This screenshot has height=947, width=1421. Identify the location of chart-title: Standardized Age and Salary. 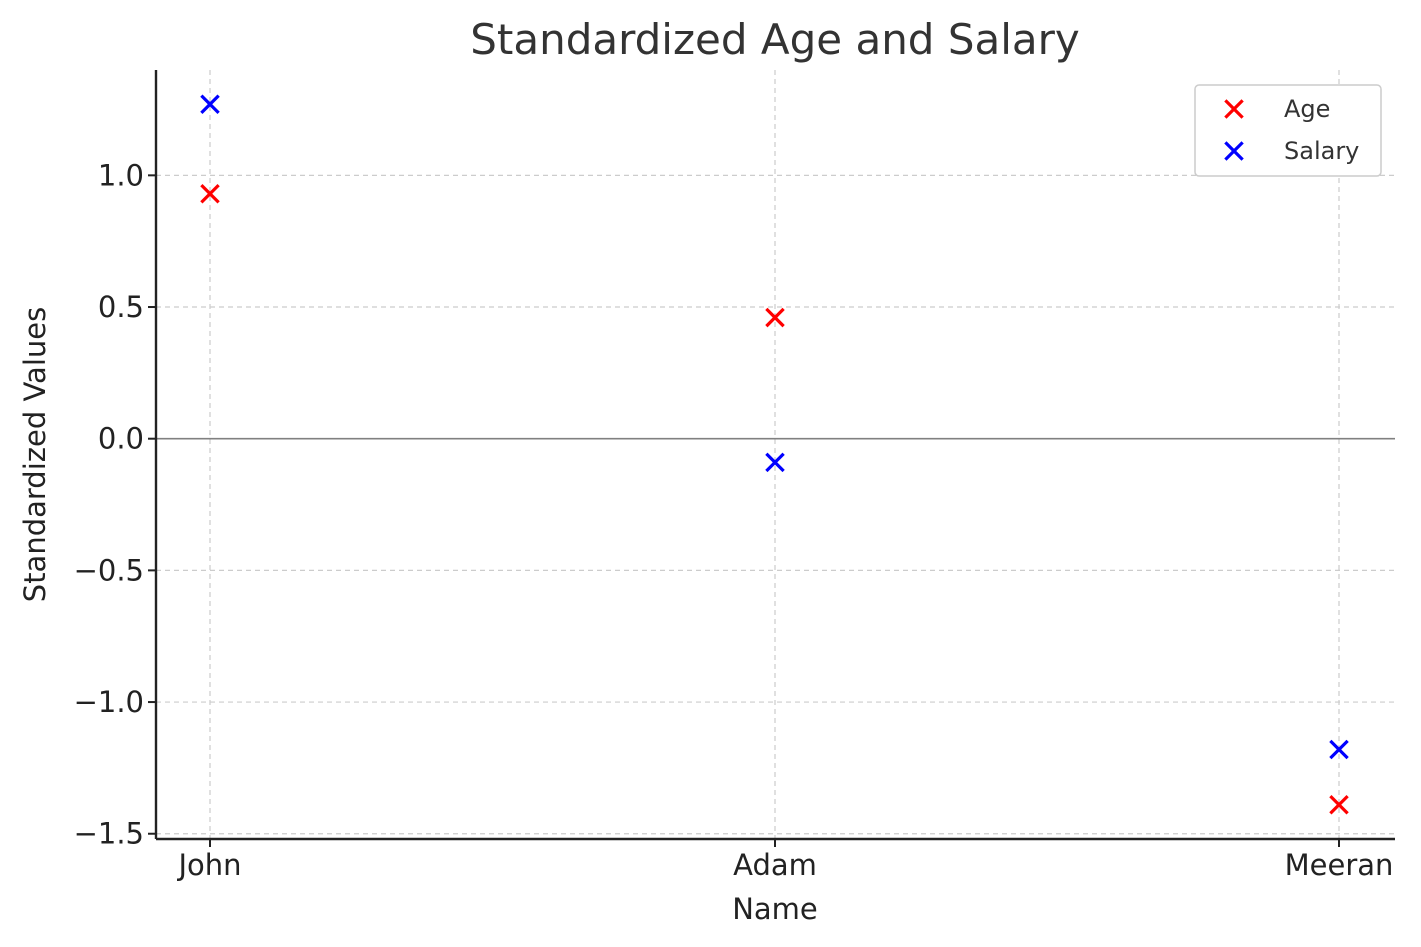
(775, 39).